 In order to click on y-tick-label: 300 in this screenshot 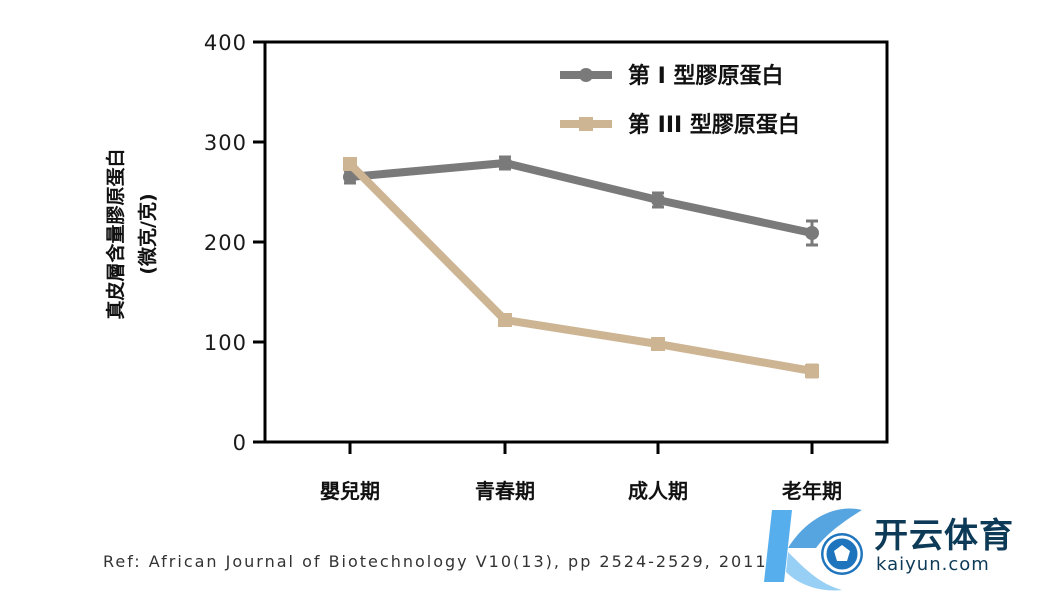, I will do `click(225, 143)`.